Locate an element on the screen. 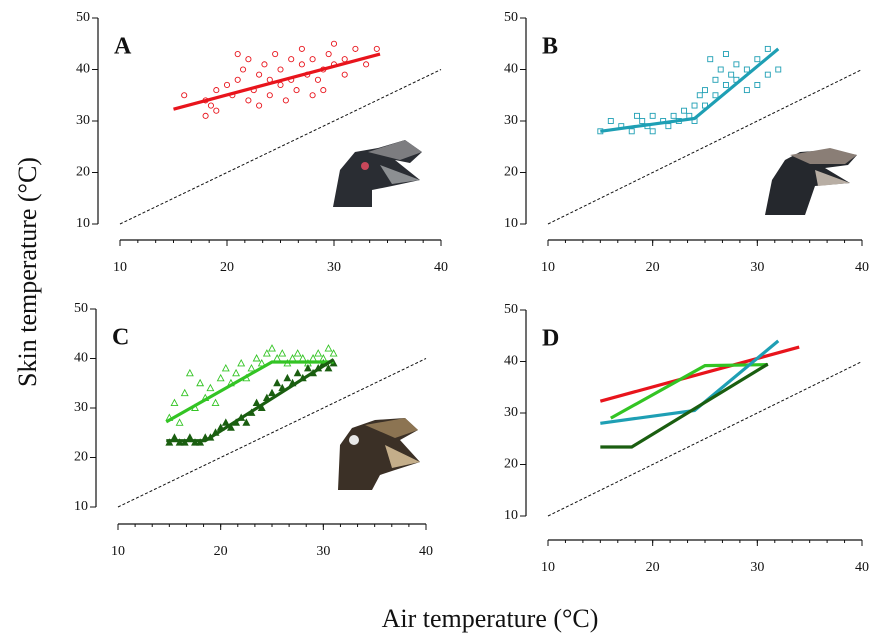 The height and width of the screenshot is (636, 877). panel-label: B is located at coordinates (550, 47).